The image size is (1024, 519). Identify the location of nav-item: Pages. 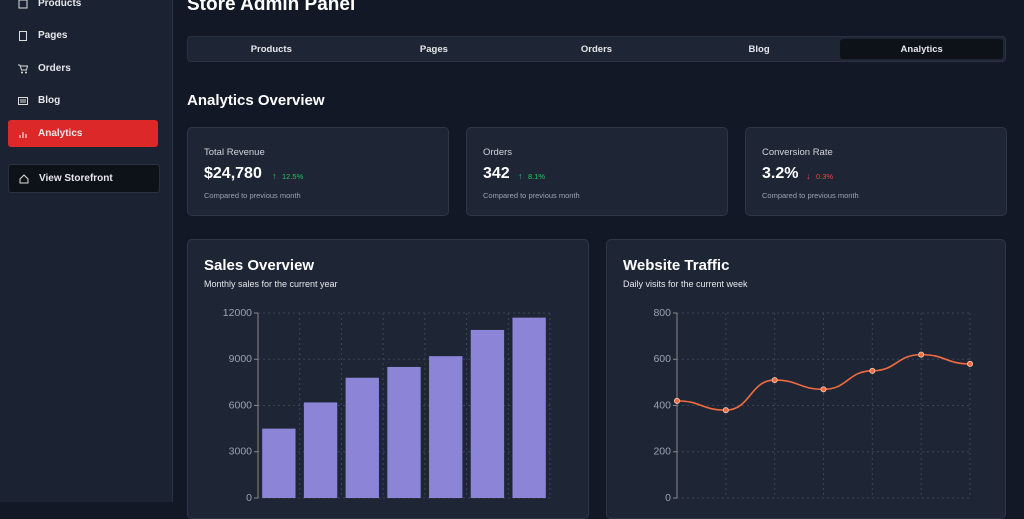
(83, 35).